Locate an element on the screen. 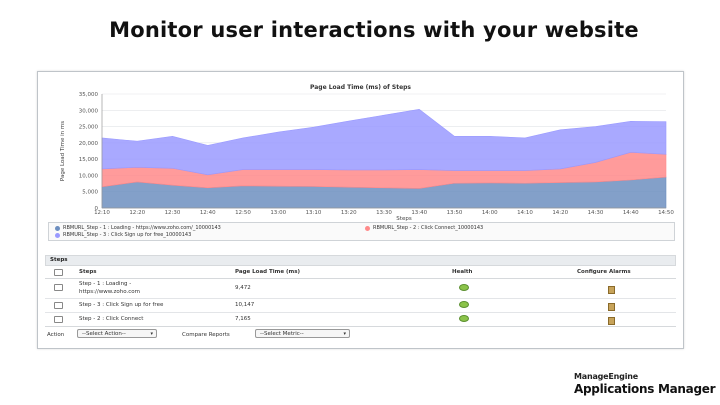 This screenshot has height=405, width=720. x-axis-label: Steps is located at coordinates (404, 219).